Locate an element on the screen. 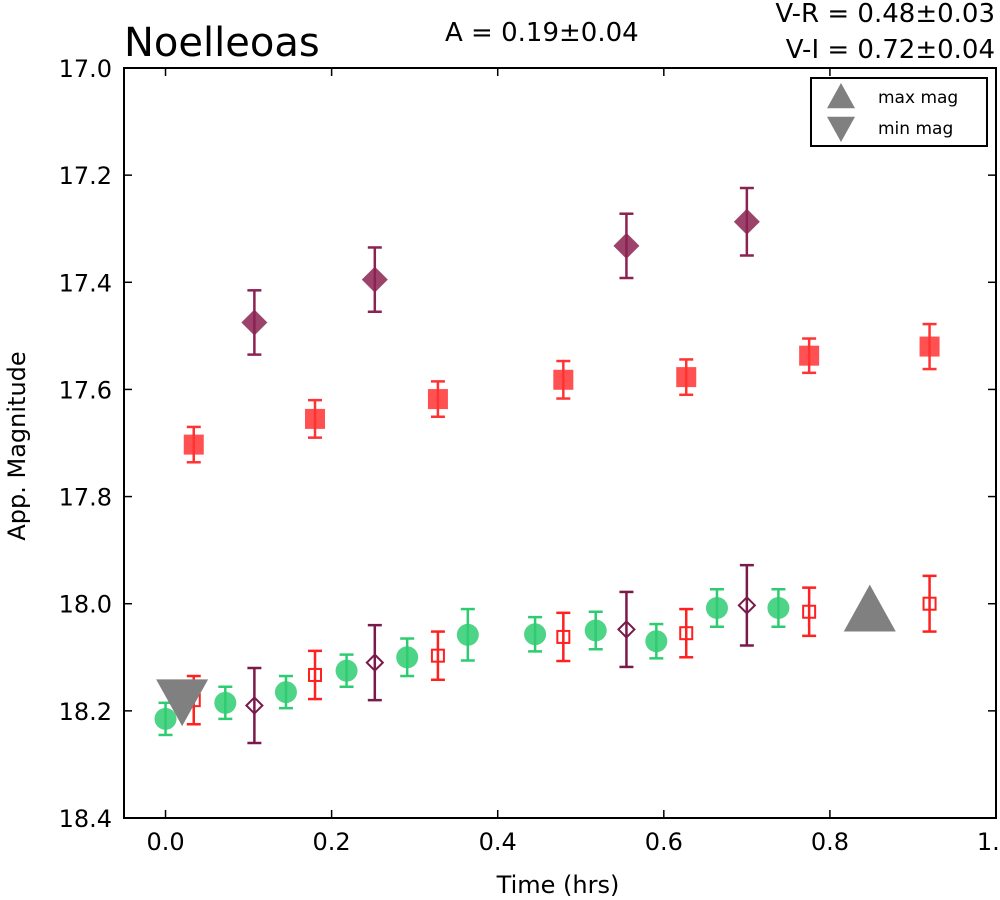 The height and width of the screenshot is (900, 1000). x-tick-label: 0.2 is located at coordinates (332, 842).